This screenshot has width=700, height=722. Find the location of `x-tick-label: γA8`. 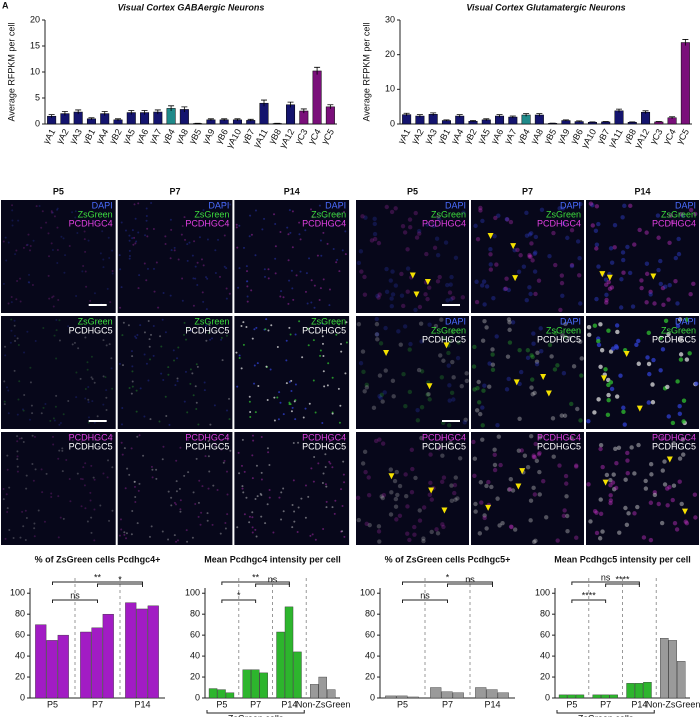

x-tick-label: γA8 is located at coordinates (182, 136).